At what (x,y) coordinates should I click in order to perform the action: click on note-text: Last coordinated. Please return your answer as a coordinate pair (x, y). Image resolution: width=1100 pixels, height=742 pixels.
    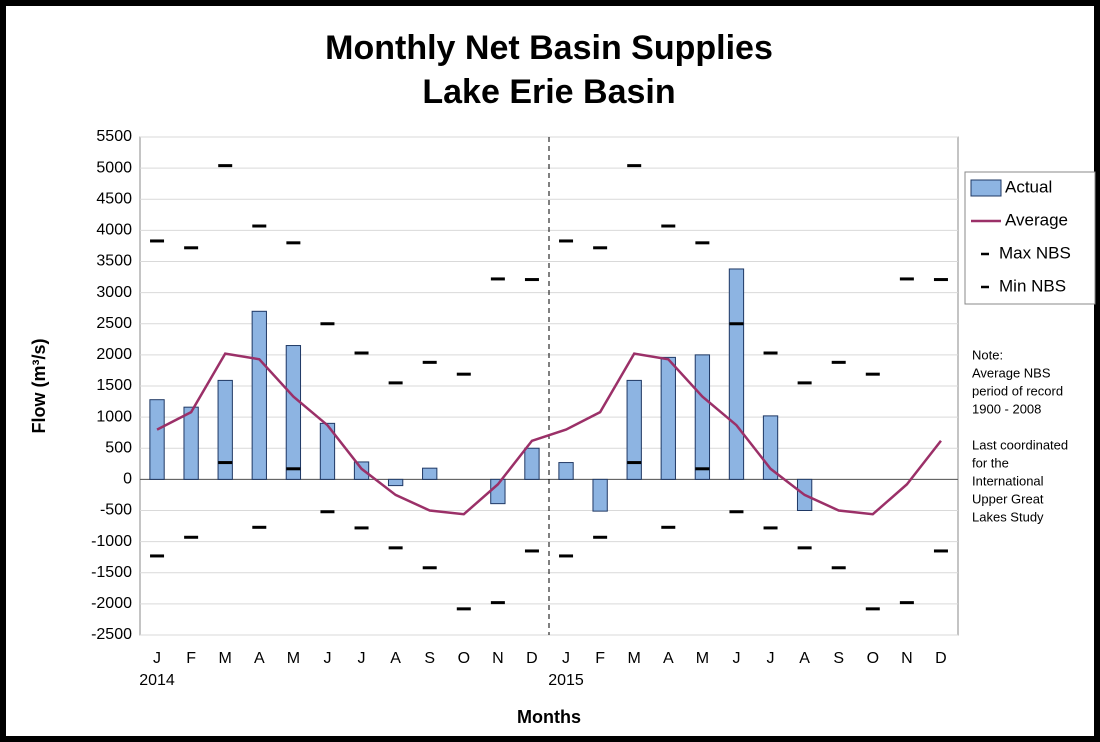
    Looking at the image, I should click on (1020, 444).